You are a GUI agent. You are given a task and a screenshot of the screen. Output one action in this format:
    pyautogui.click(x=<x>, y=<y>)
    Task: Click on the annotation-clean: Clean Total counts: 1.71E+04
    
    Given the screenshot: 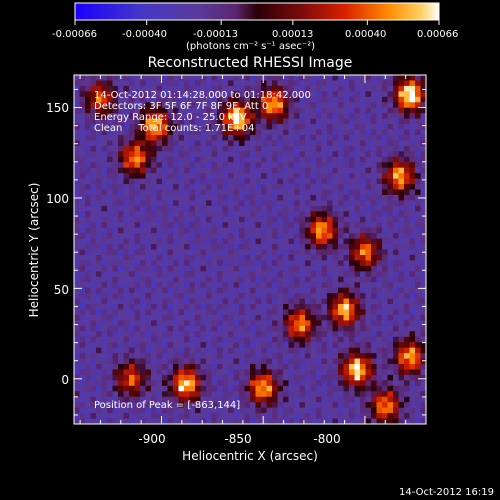 What is the action you would take?
    pyautogui.click(x=174, y=128)
    